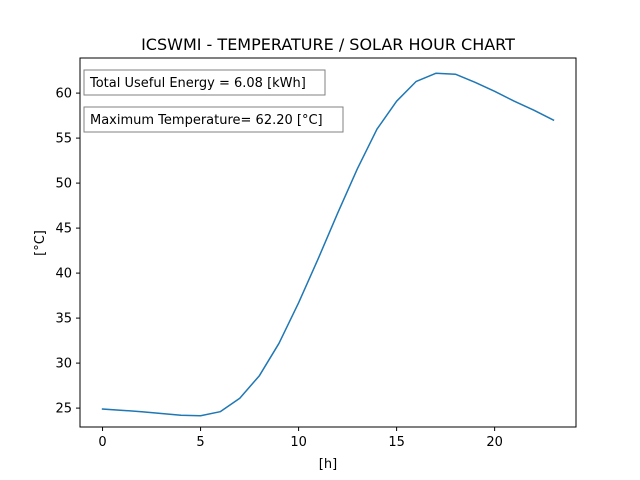 The image size is (640, 480). Describe the element at coordinates (396, 442) in the screenshot. I see `x-tick-label: 15` at that location.